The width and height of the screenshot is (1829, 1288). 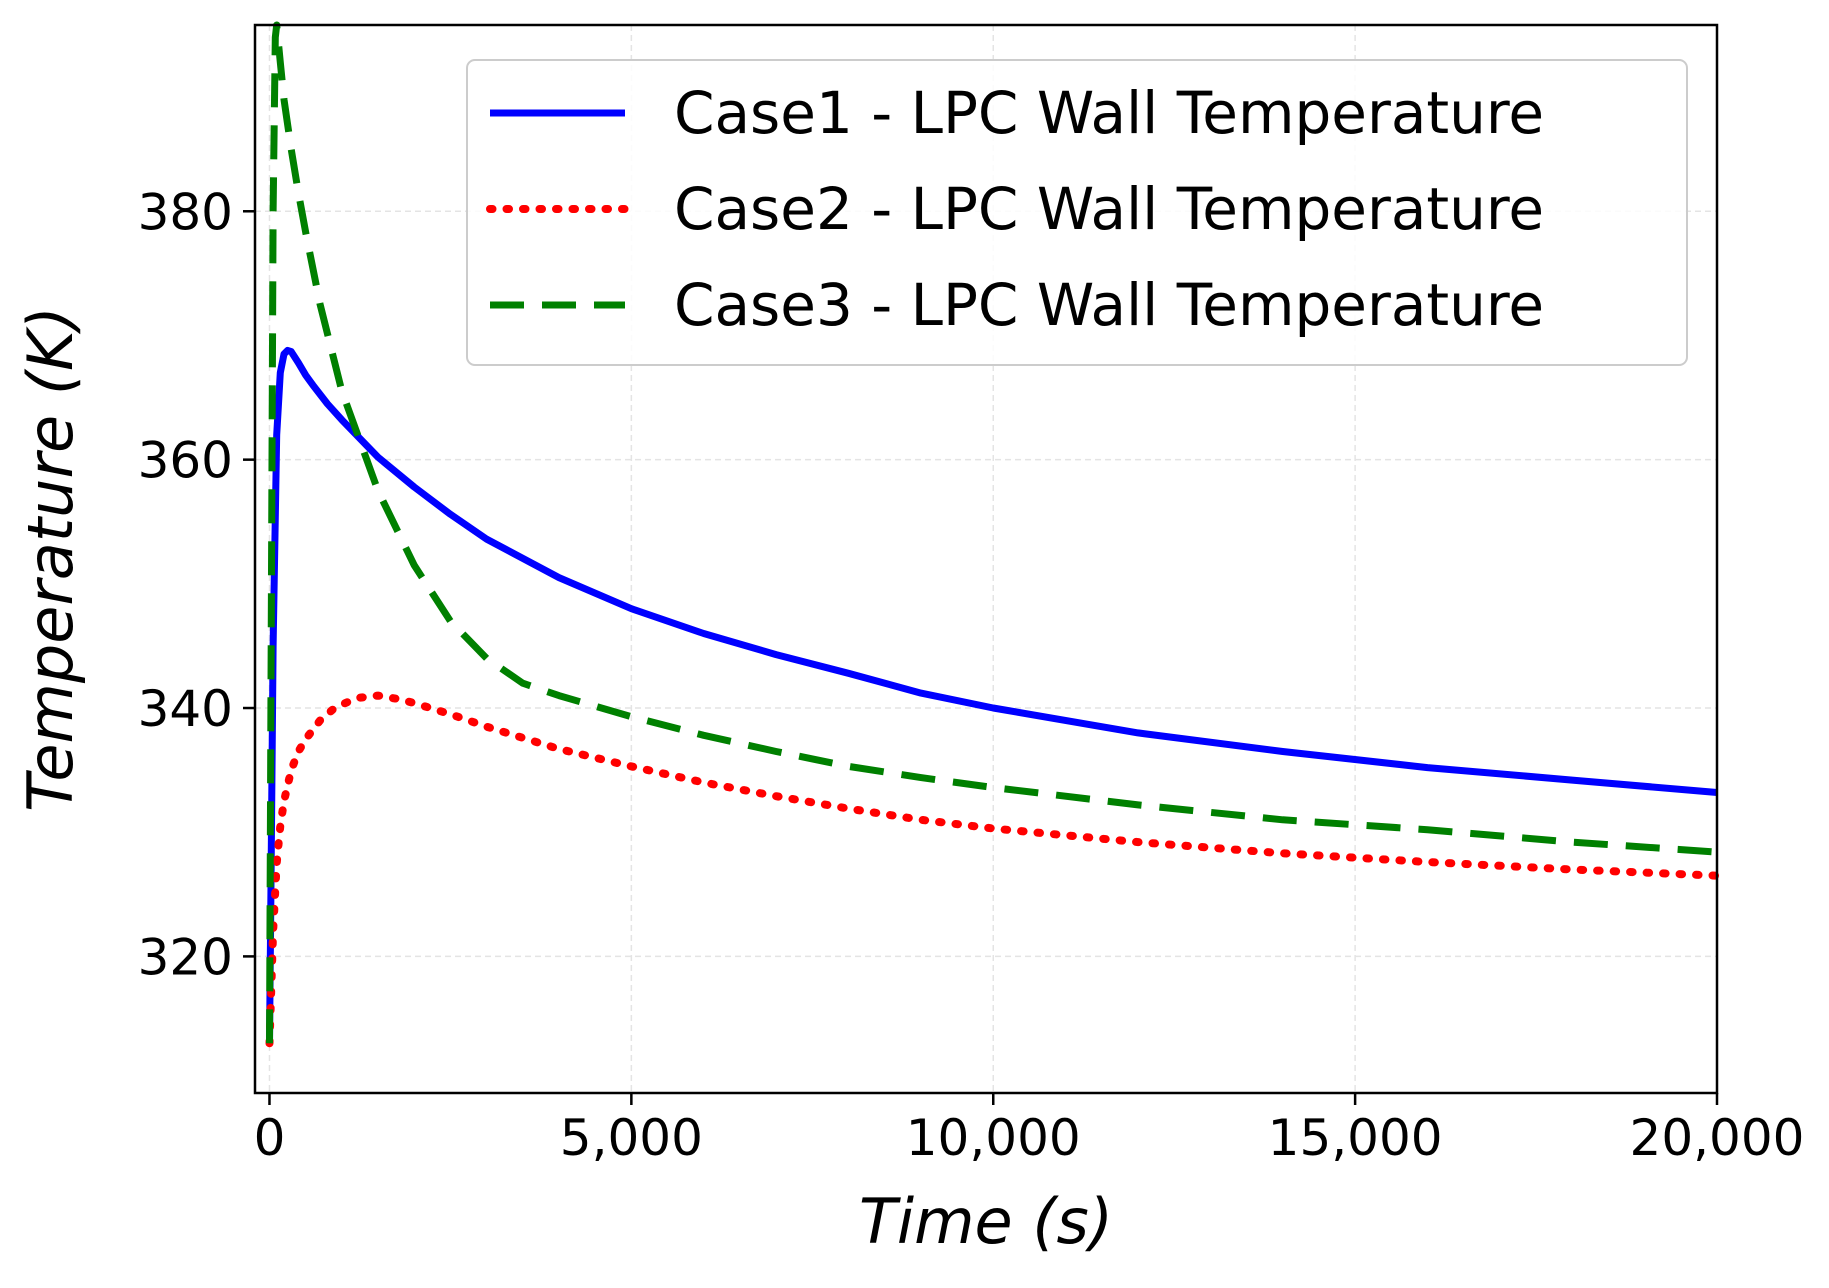 What do you see at coordinates (631, 1138) in the screenshot?
I see `x-tick-label: 5,000` at bounding box center [631, 1138].